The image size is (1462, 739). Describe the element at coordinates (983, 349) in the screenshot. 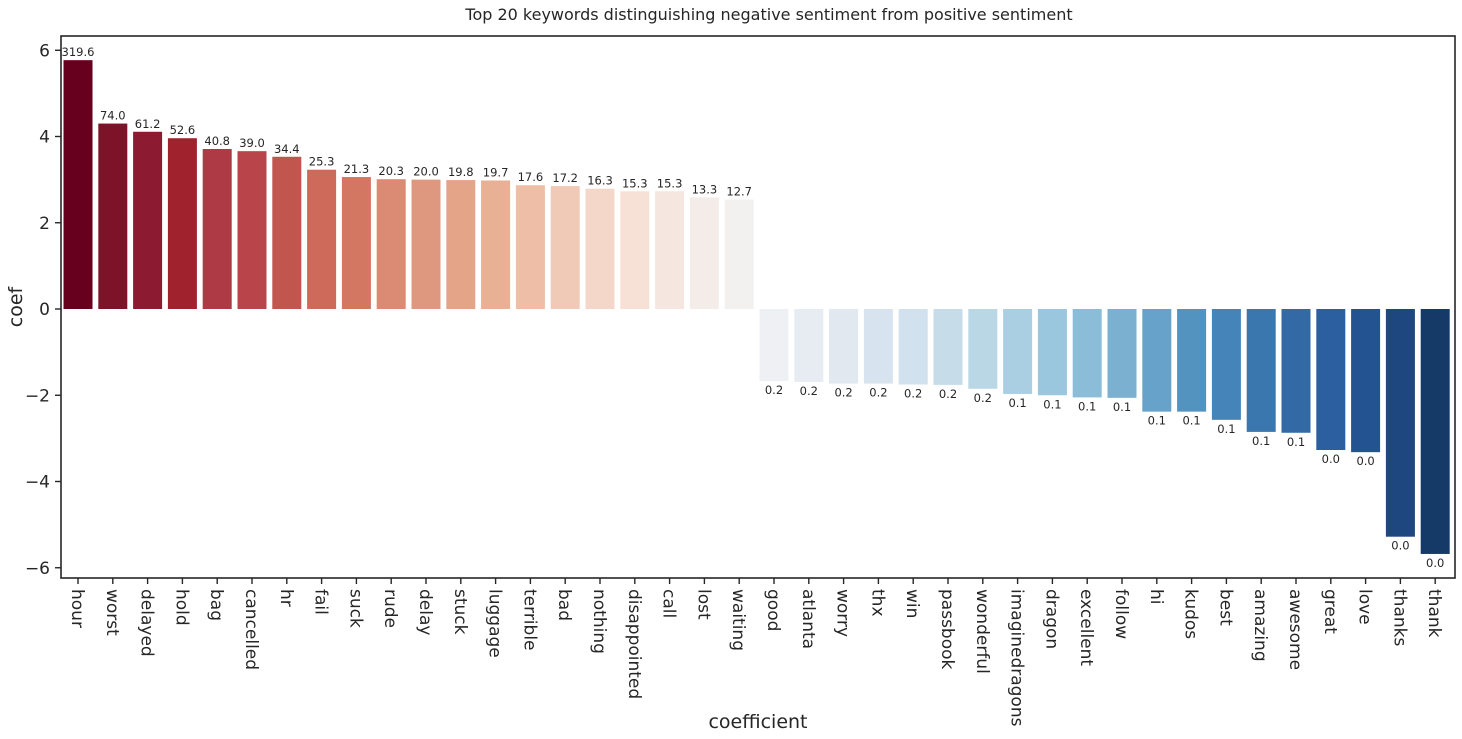

I see `bar-wonderful` at that location.